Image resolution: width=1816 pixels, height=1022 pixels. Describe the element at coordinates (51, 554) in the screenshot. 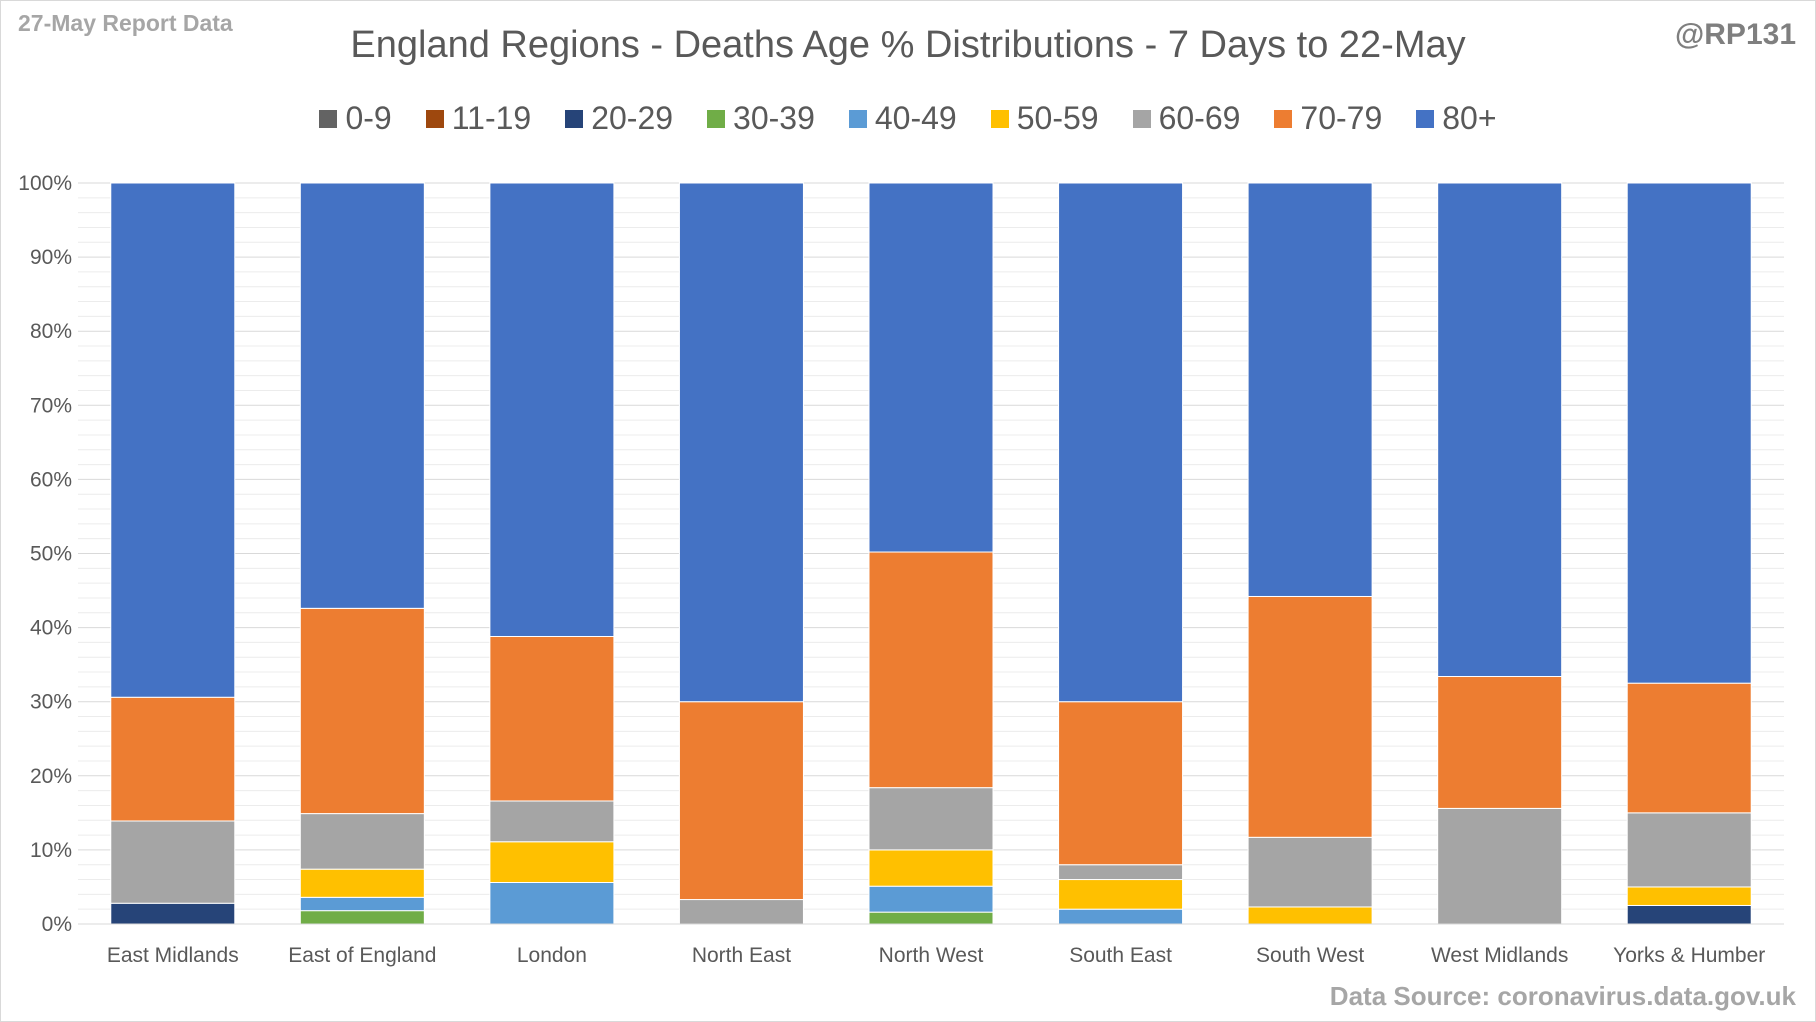

I see `y-tick-label: 50%` at that location.